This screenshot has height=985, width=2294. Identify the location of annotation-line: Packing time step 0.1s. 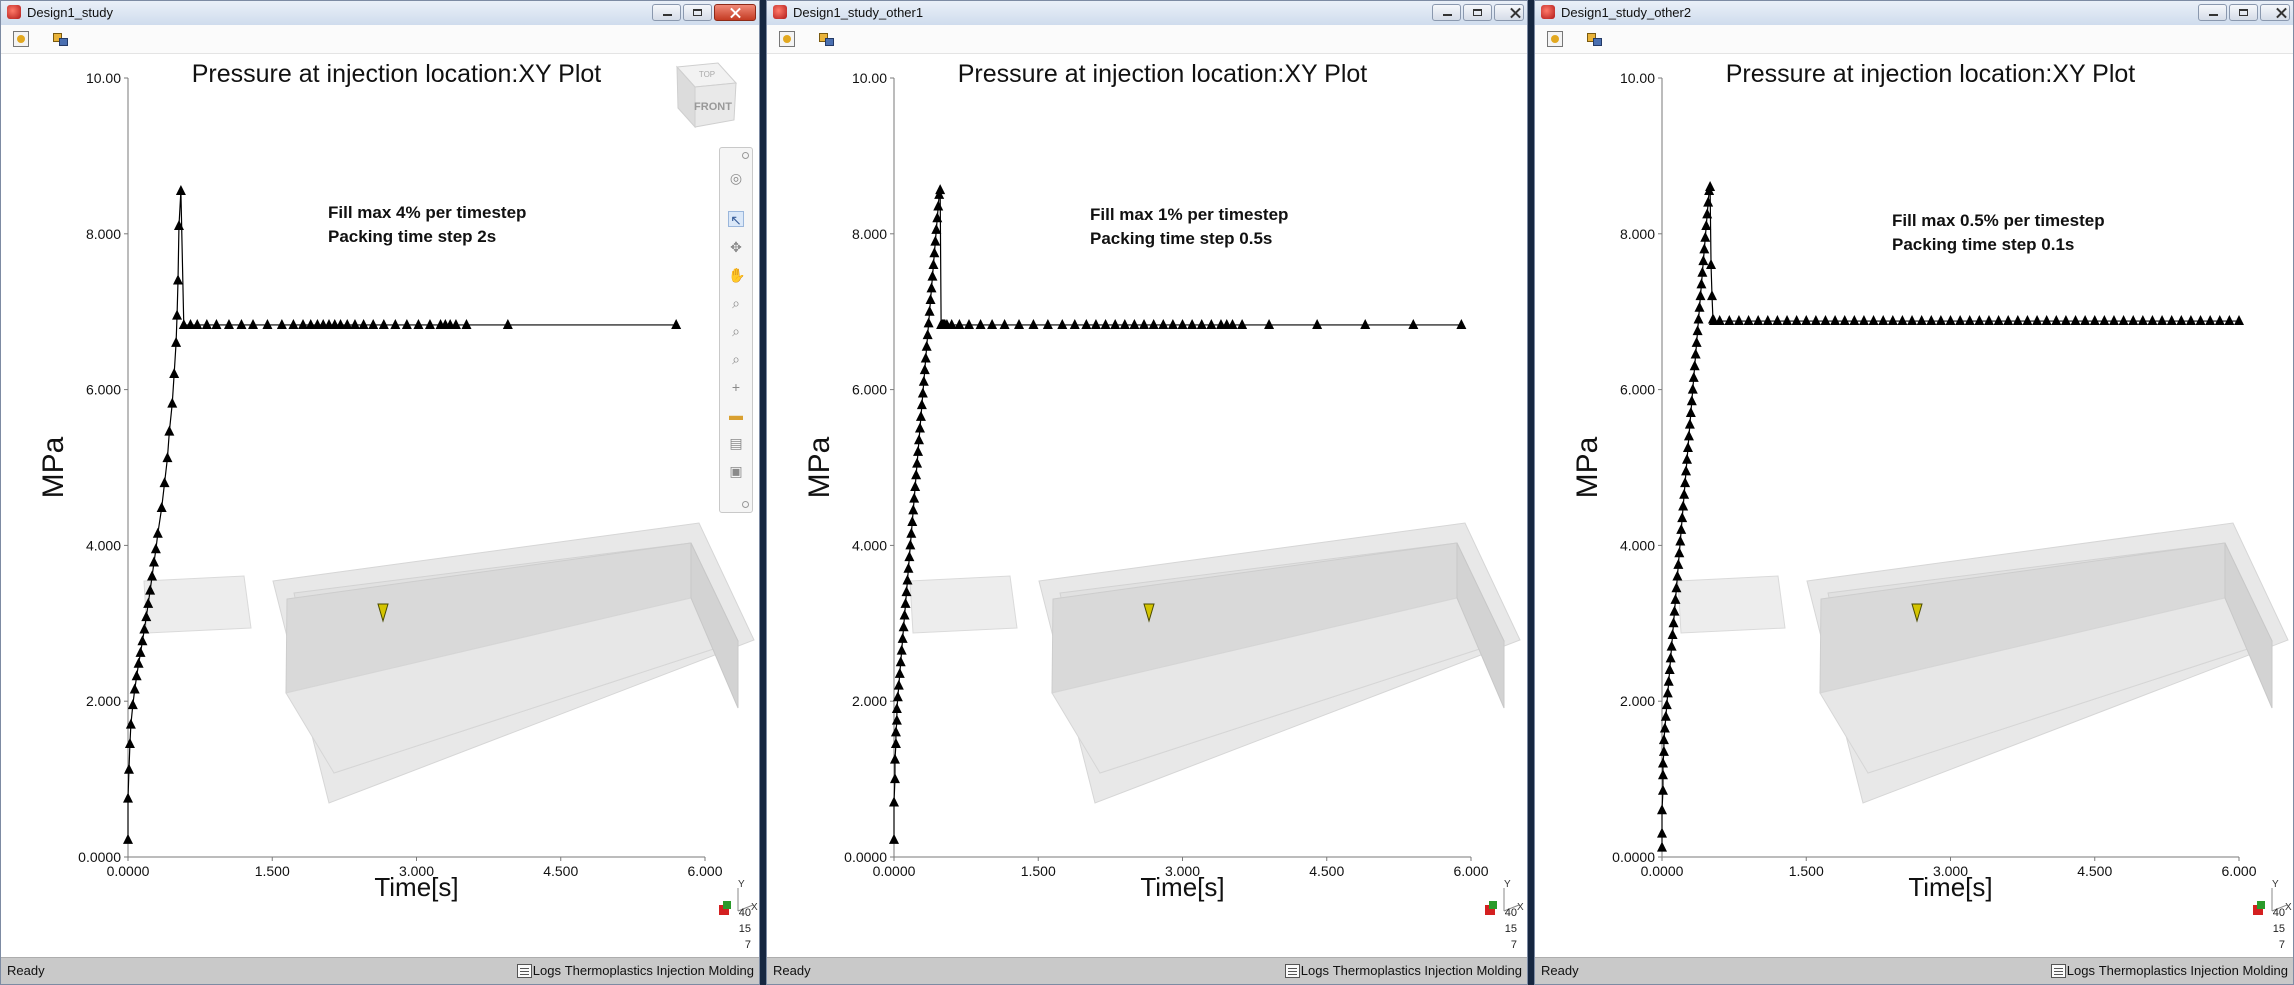
(1983, 244).